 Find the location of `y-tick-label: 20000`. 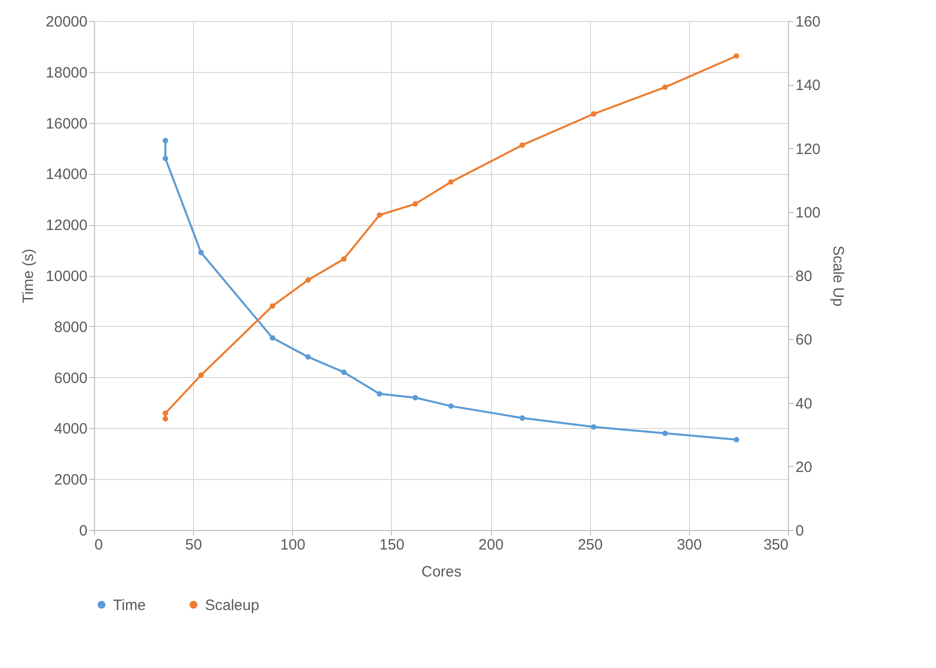

y-tick-label: 20000 is located at coordinates (67, 22).